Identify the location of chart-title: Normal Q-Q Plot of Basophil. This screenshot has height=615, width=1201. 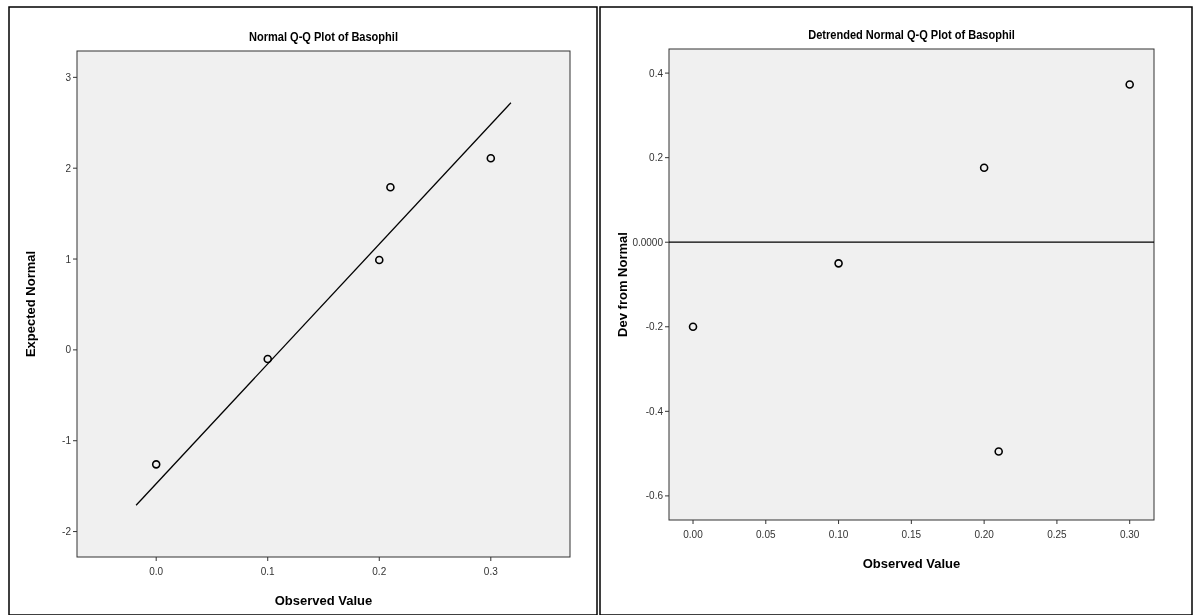
(323, 37).